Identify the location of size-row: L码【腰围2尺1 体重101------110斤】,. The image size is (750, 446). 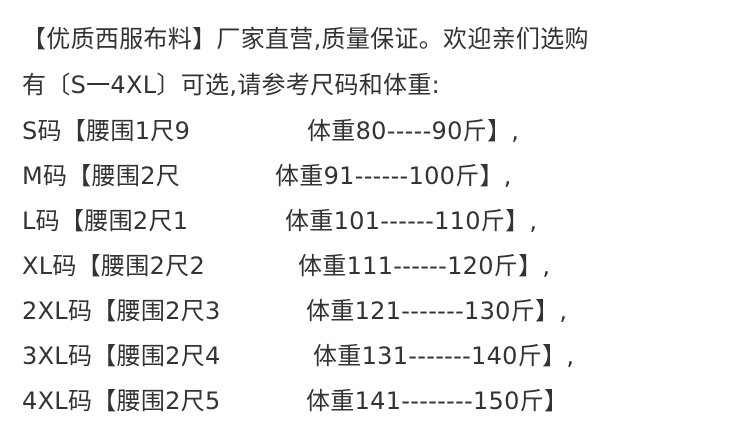
(279, 221).